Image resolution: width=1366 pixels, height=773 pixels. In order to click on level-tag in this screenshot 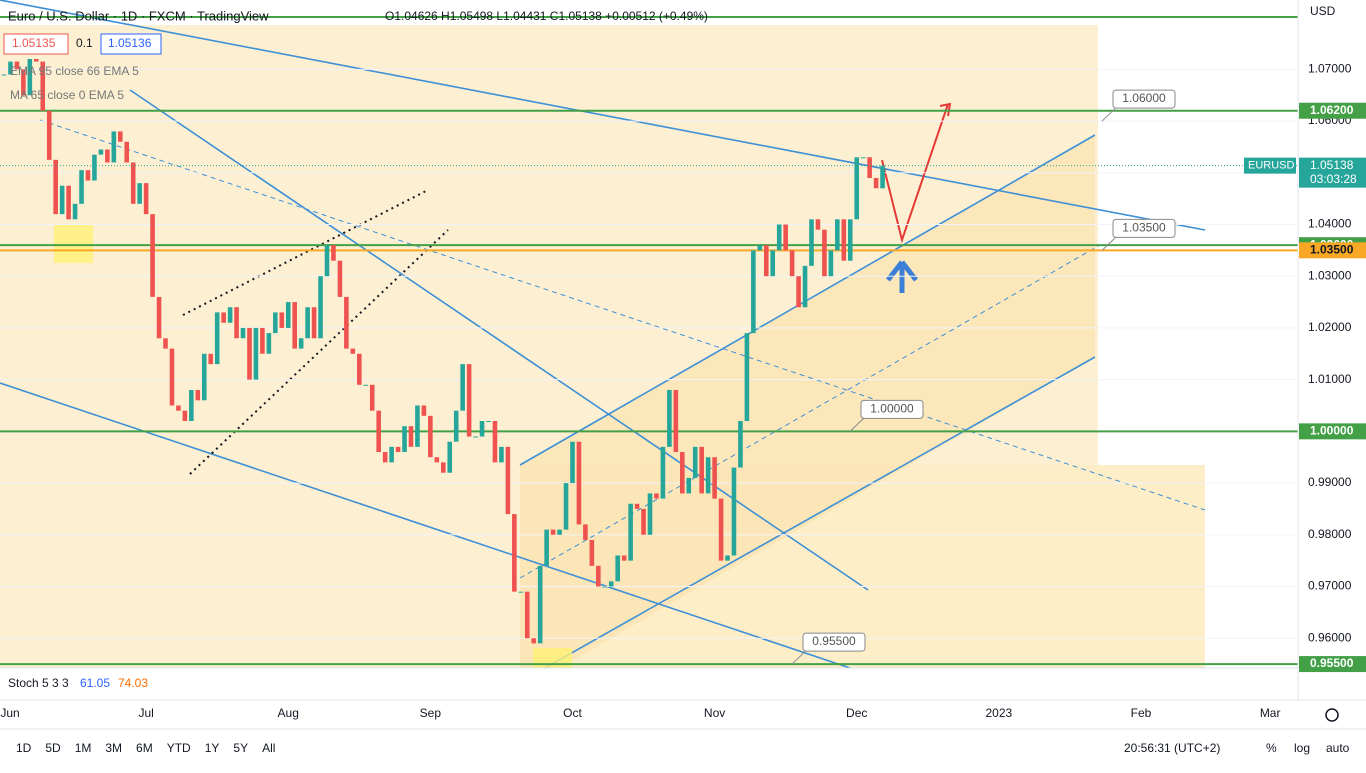, I will do `click(1332, 664)`.